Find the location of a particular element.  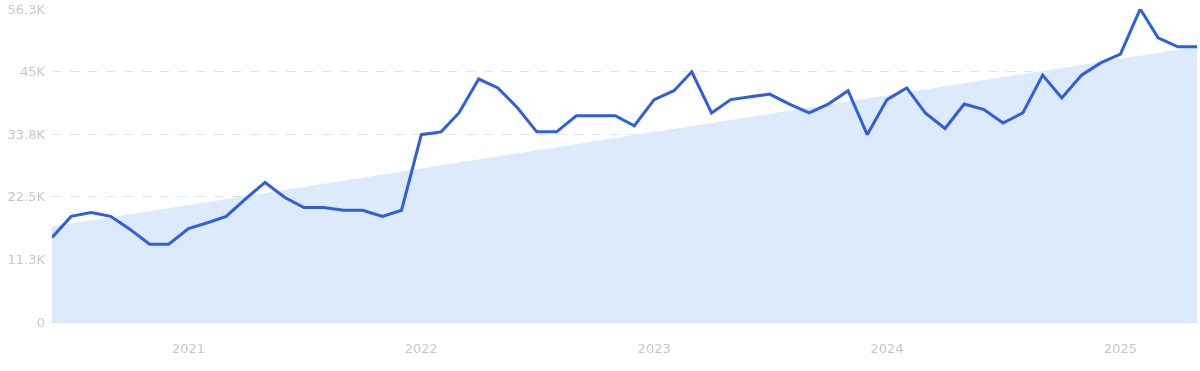

x-tick-label: 2024 is located at coordinates (887, 348).